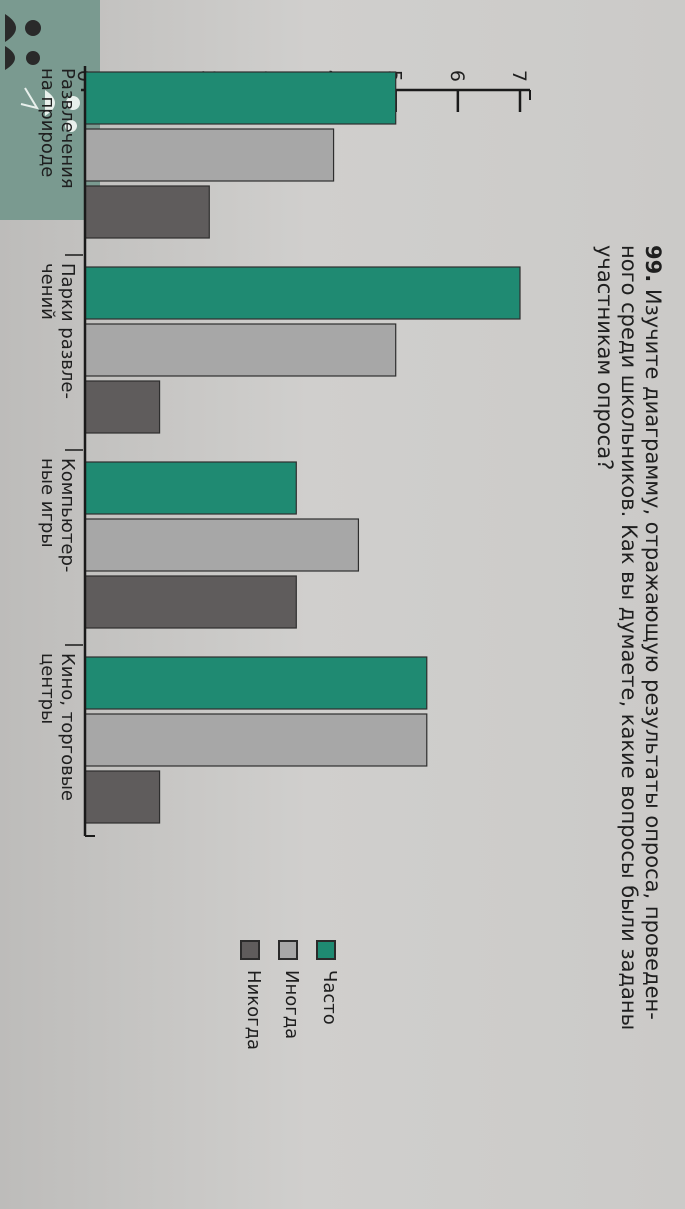  I want to click on category-label: Развлечения на природе, so click(57, 128).